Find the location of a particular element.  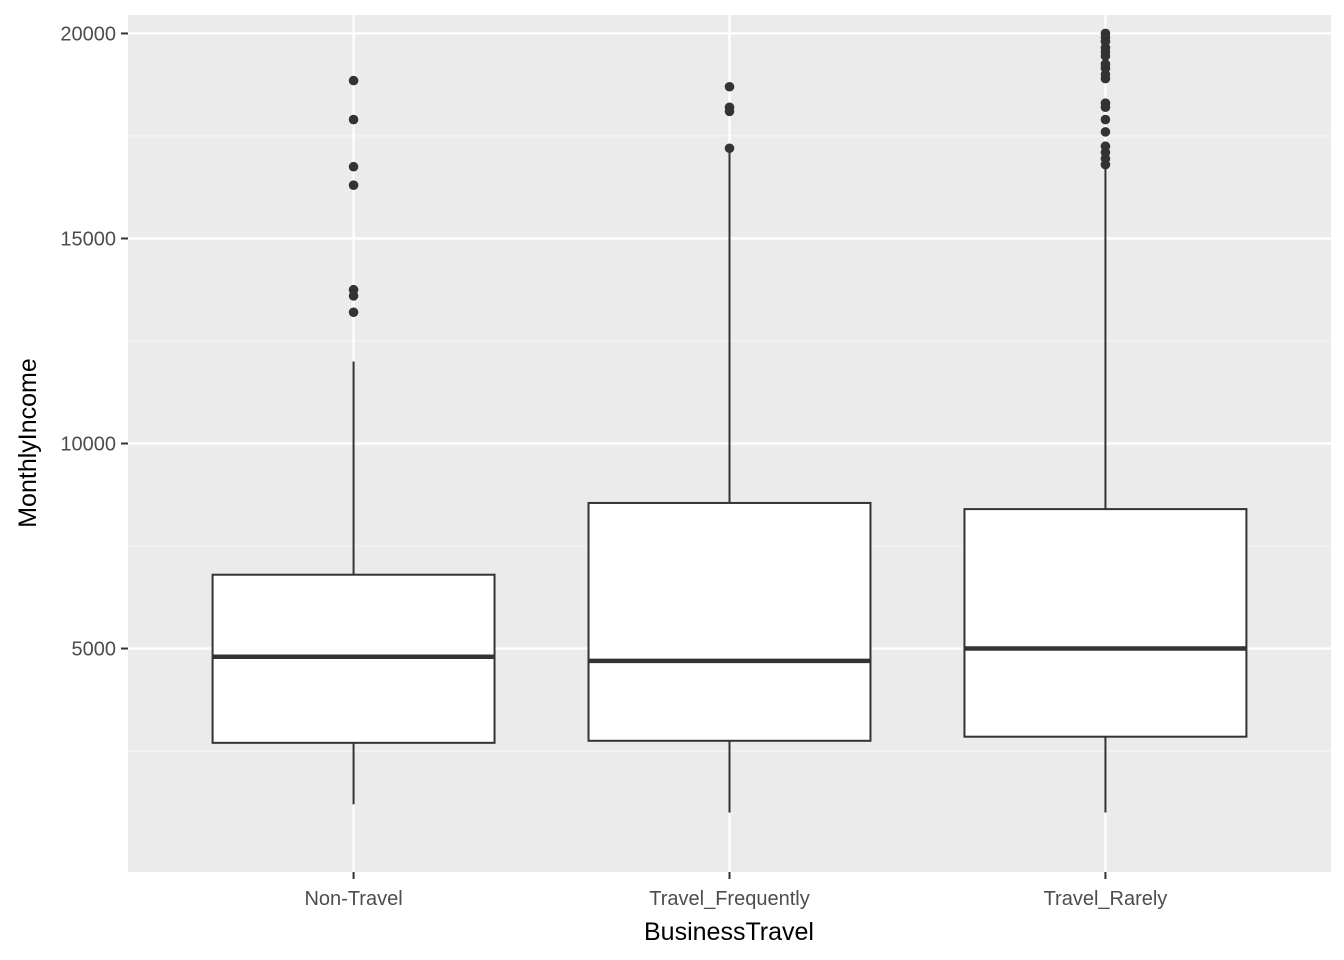

x-tick-label: Travel_Frequently is located at coordinates (729, 899).